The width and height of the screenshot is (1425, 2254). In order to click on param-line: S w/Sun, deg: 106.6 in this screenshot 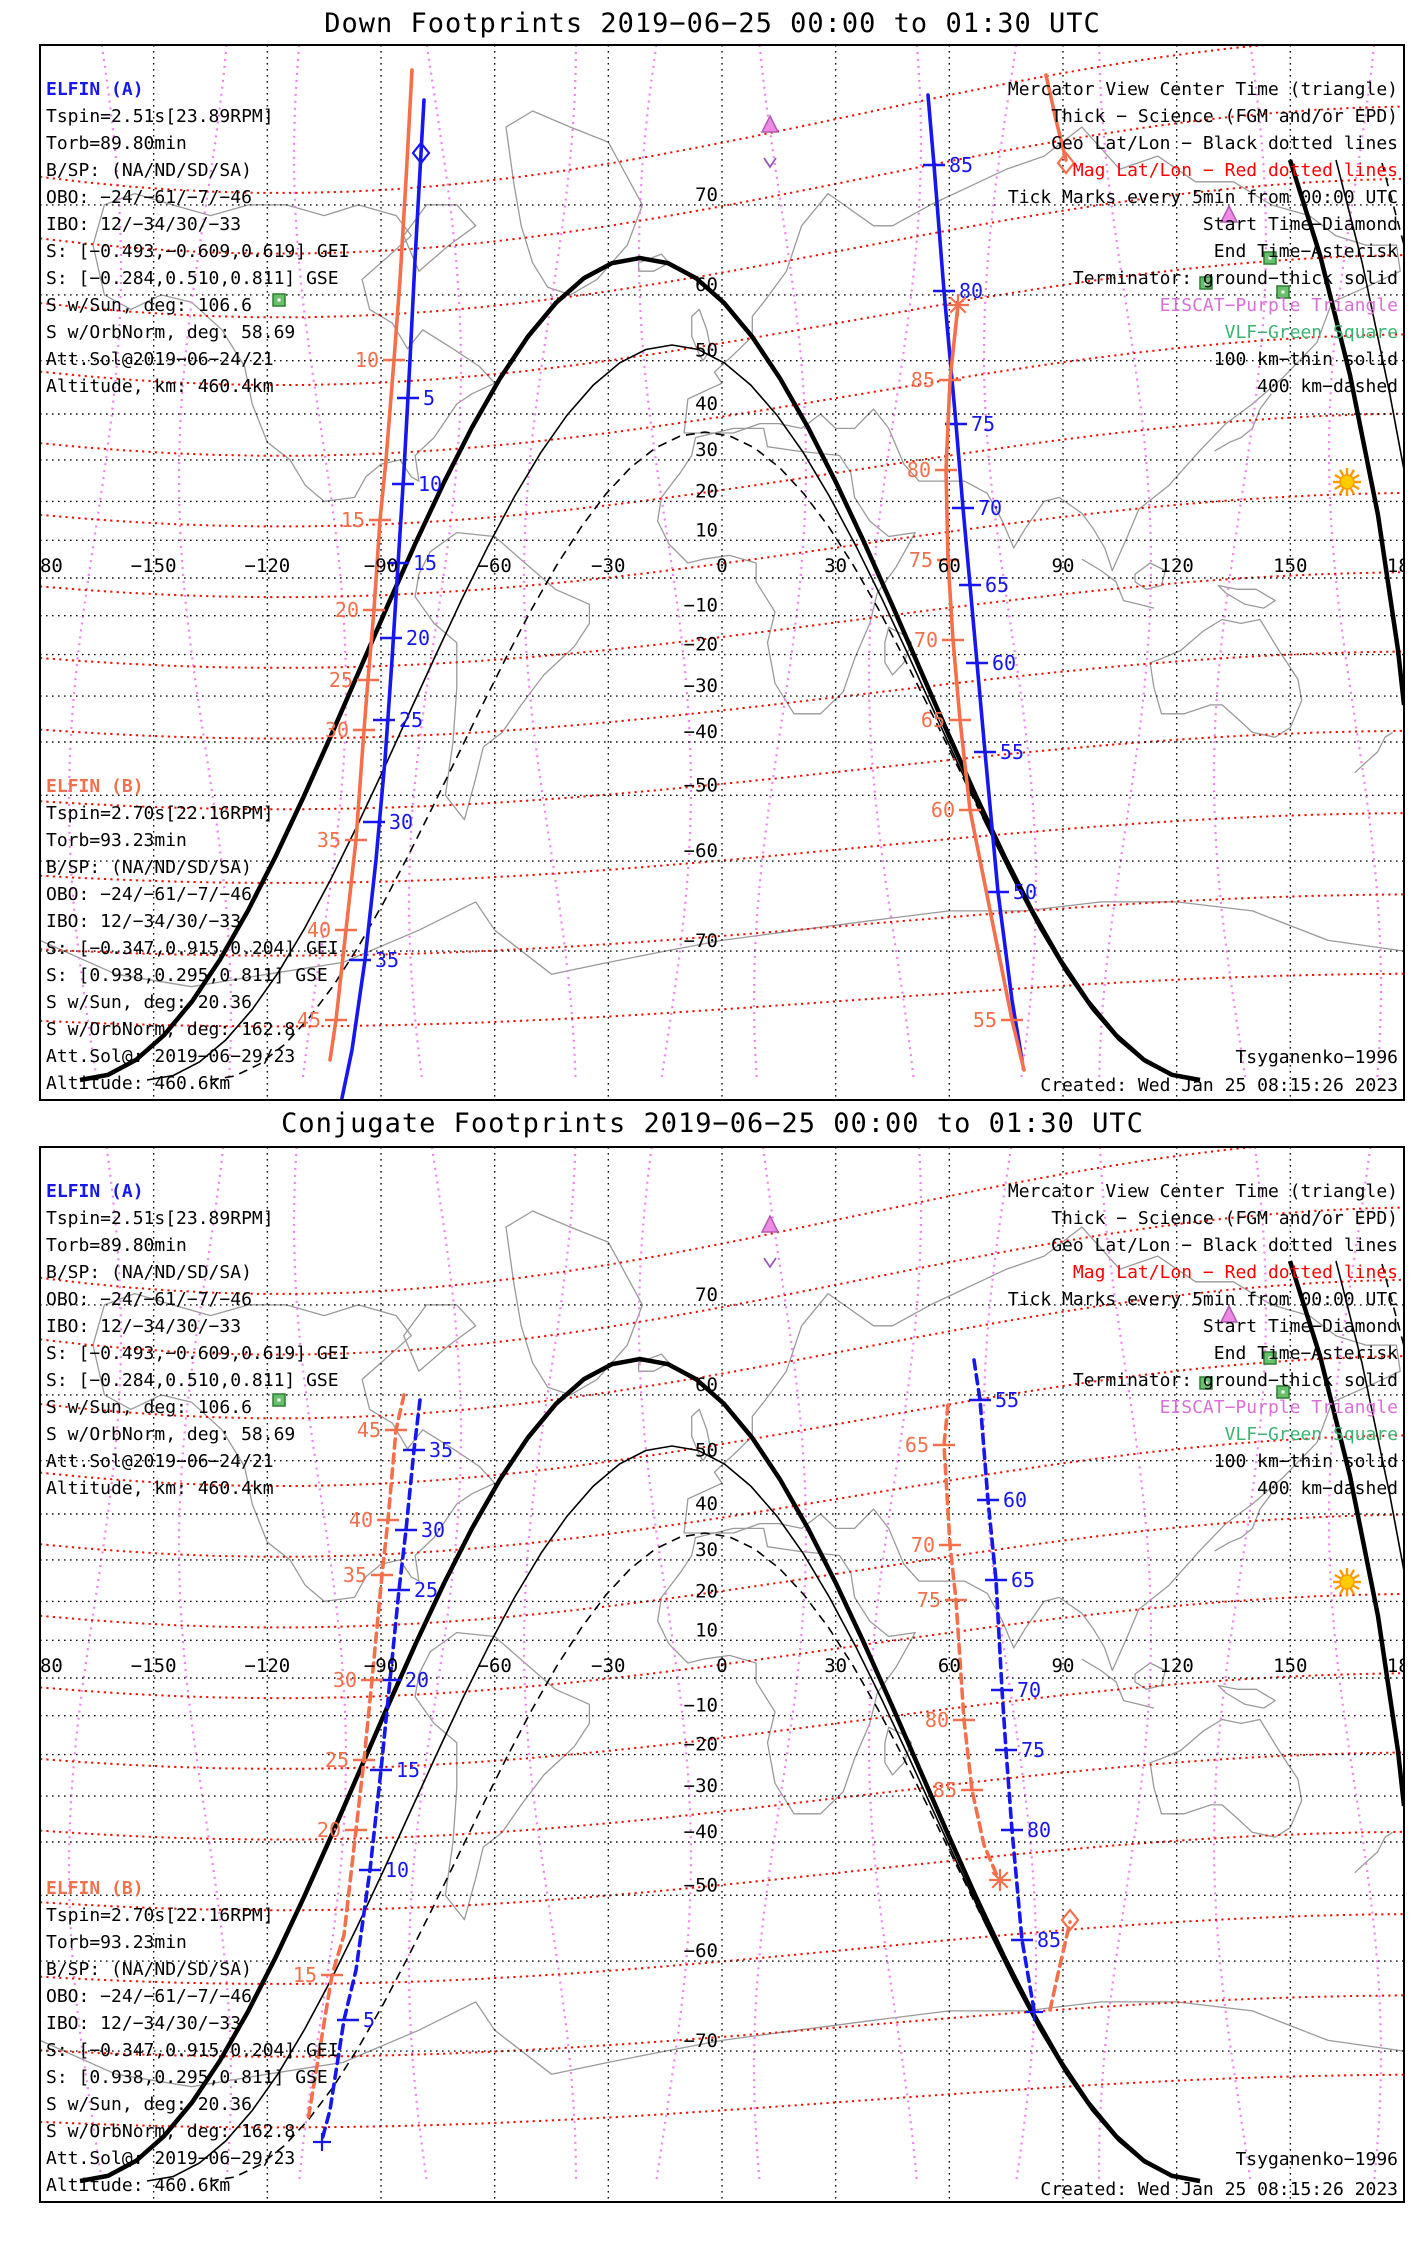, I will do `click(149, 305)`.